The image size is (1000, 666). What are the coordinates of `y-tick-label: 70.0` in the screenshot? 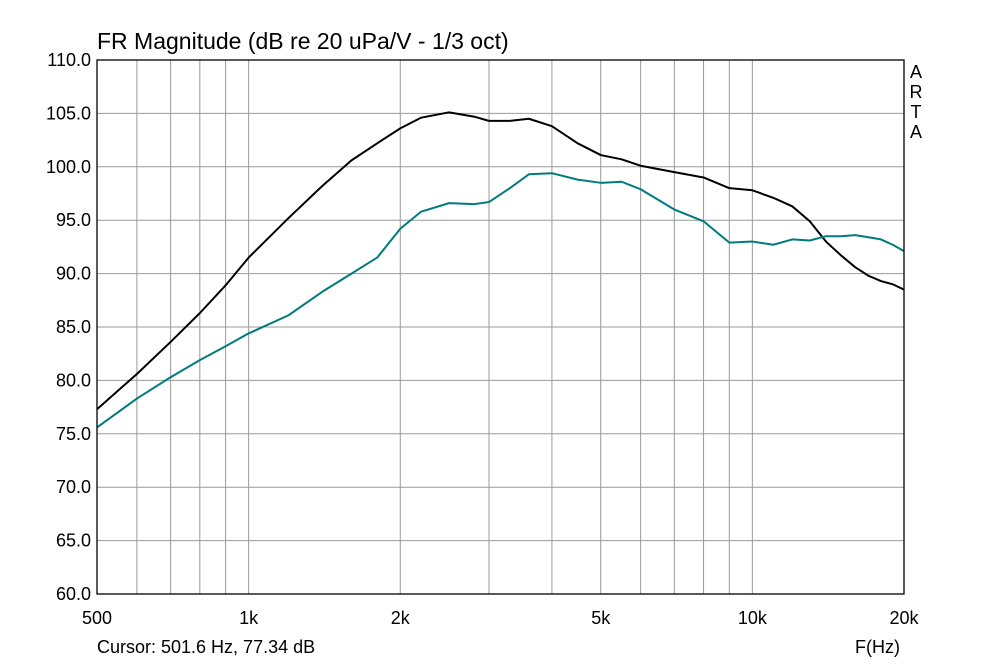 It's located at (73, 487).